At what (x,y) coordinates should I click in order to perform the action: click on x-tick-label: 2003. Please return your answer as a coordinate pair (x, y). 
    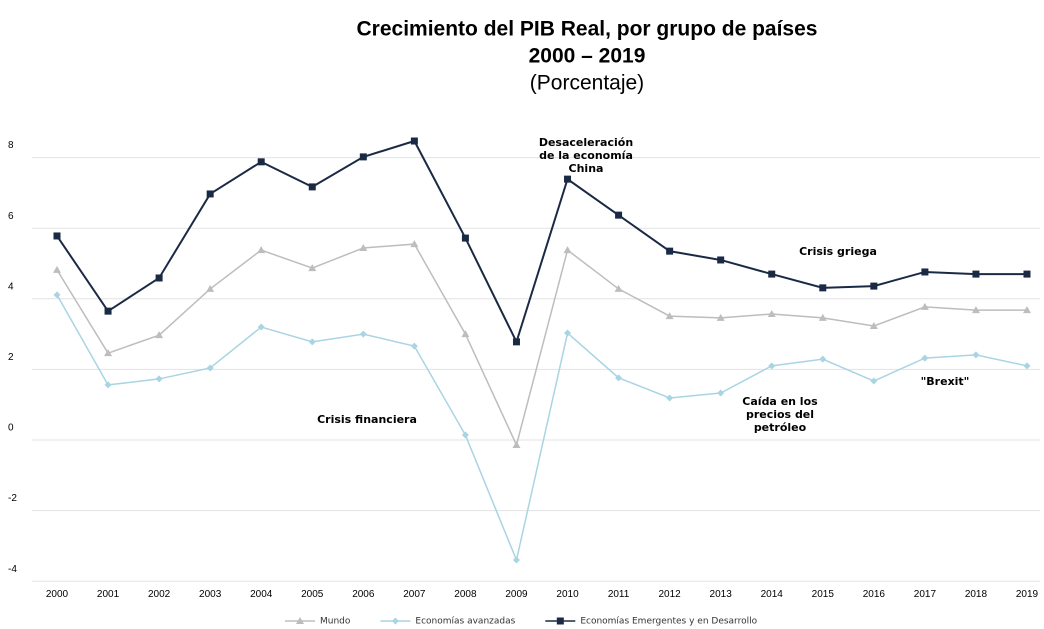
    Looking at the image, I should click on (210, 594).